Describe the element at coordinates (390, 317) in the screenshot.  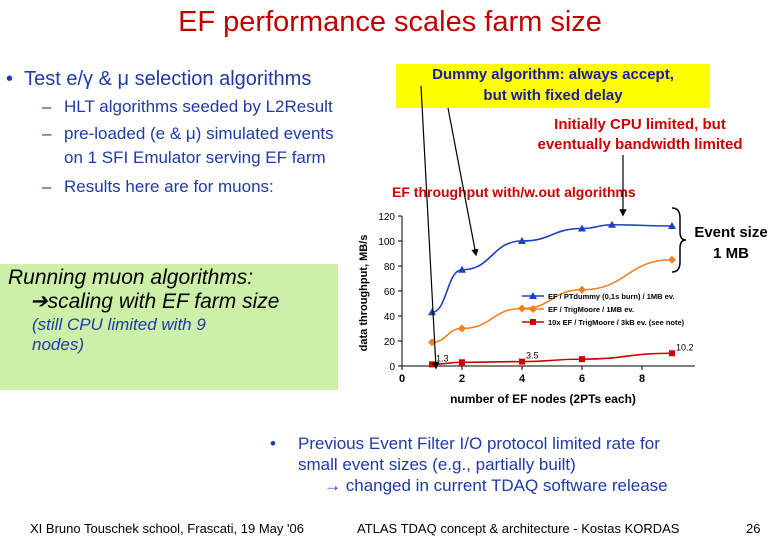
I see `y-tick-label: 40` at that location.